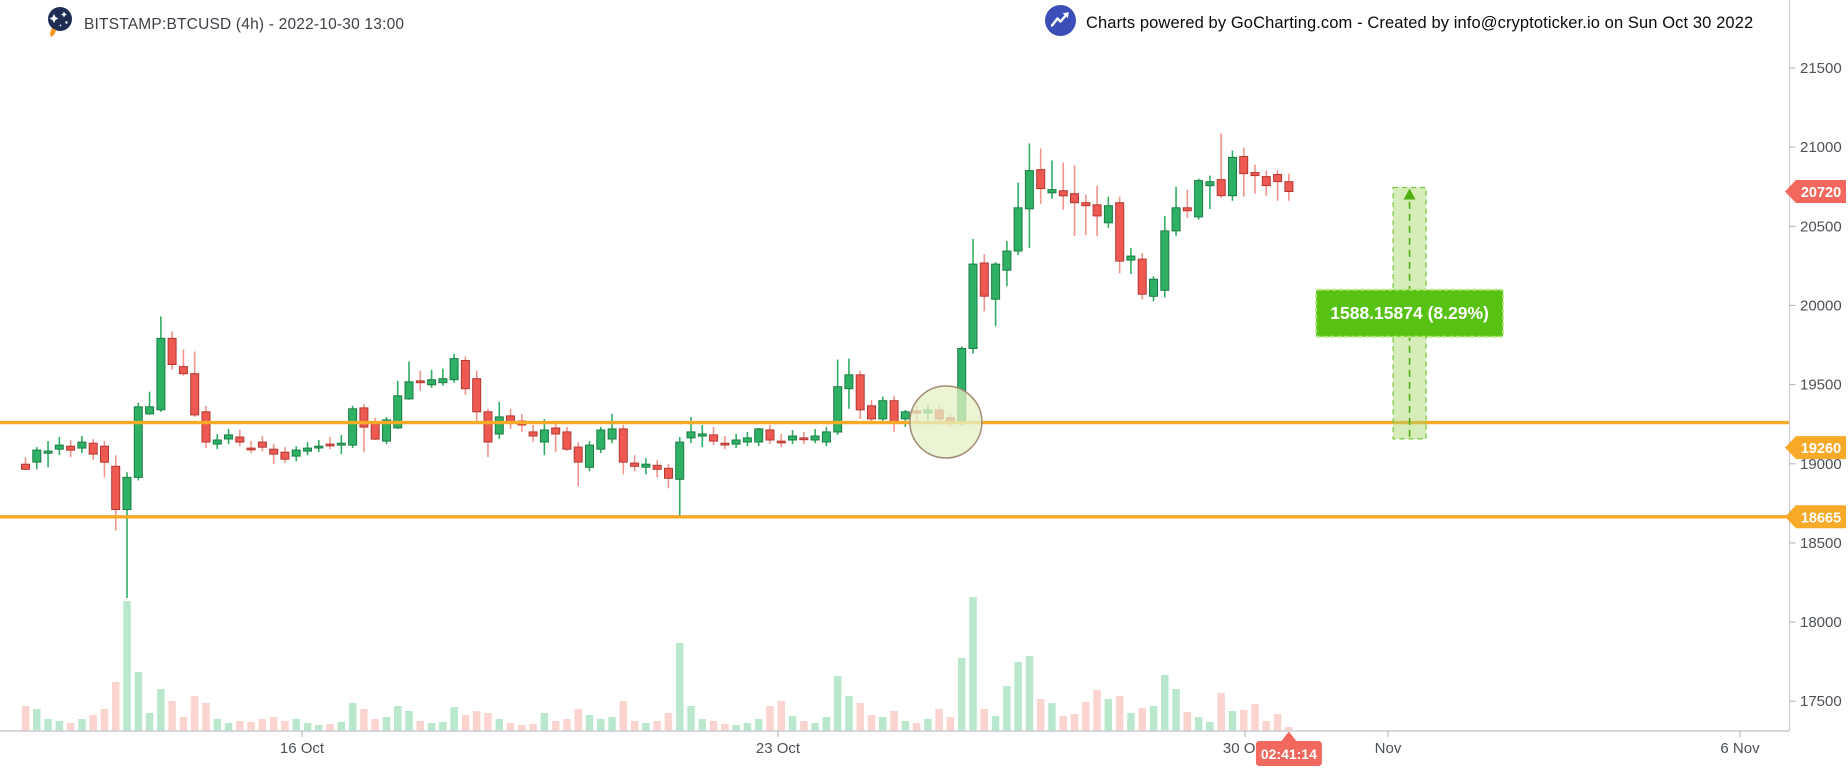 Image resolution: width=1848 pixels, height=770 pixels. I want to click on cryptoticker-logo-icon, so click(59, 24).